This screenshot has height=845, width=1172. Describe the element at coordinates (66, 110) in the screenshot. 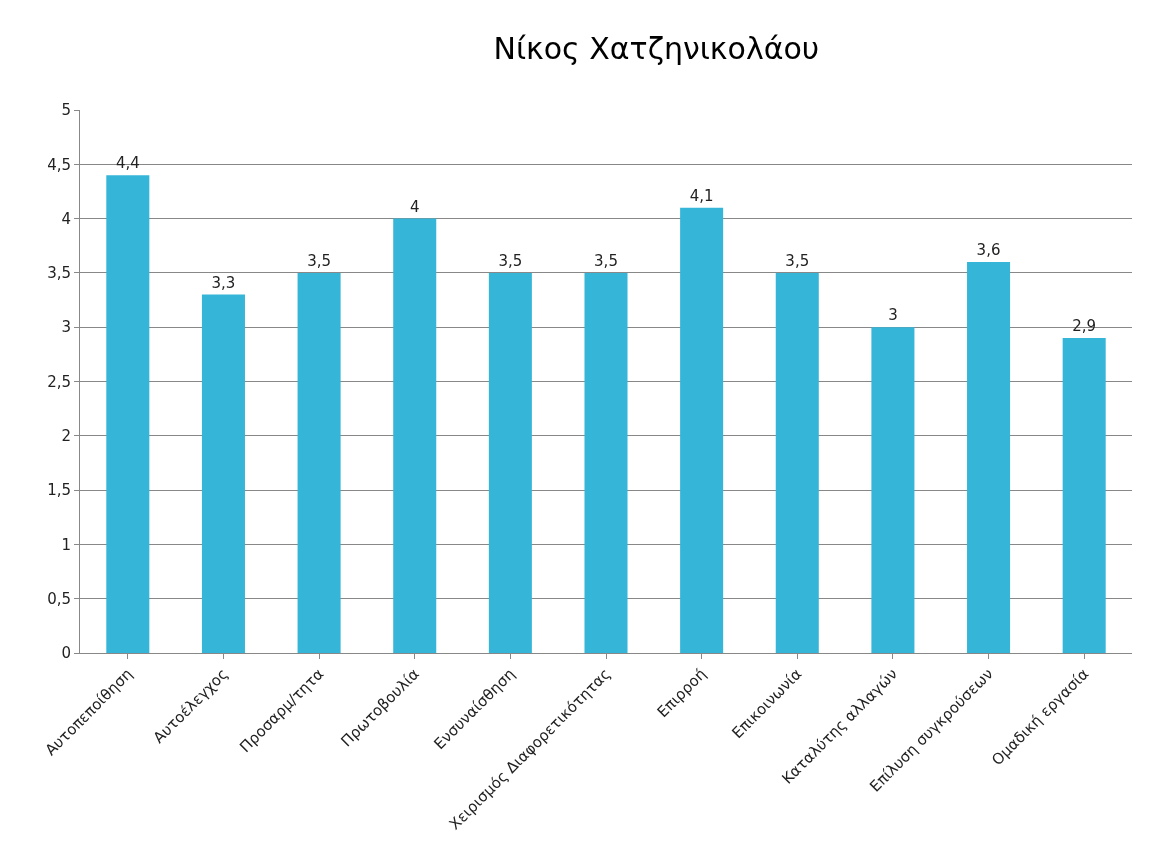

I see `y-tick-label: 5` at that location.